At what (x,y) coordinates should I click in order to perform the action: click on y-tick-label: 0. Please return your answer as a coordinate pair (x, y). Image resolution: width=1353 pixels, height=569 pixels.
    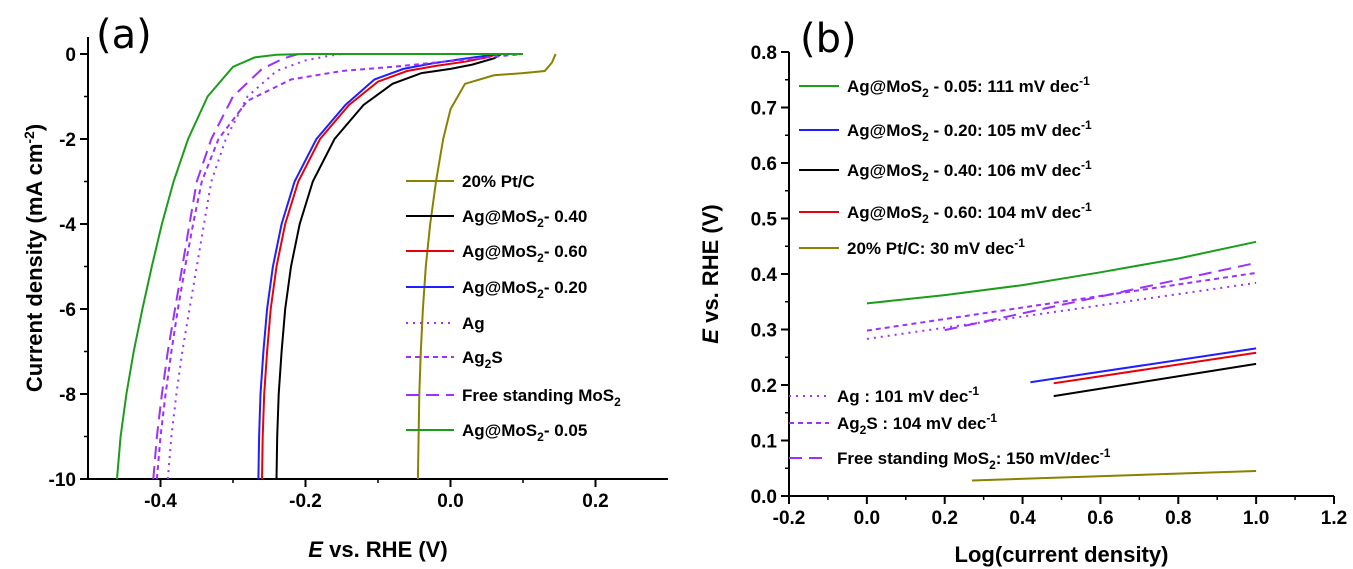
    Looking at the image, I should click on (70, 55).